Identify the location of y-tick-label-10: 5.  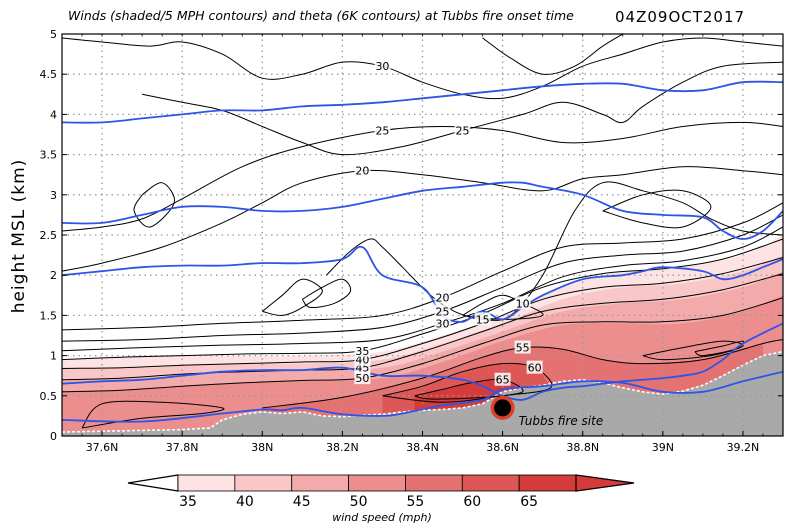
(53, 34).